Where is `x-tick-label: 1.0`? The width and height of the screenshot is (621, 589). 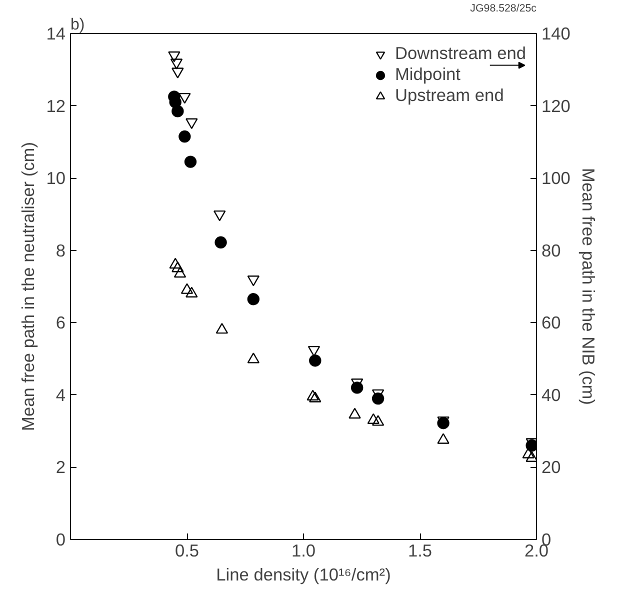 x-tick-label: 1.0 is located at coordinates (303, 550).